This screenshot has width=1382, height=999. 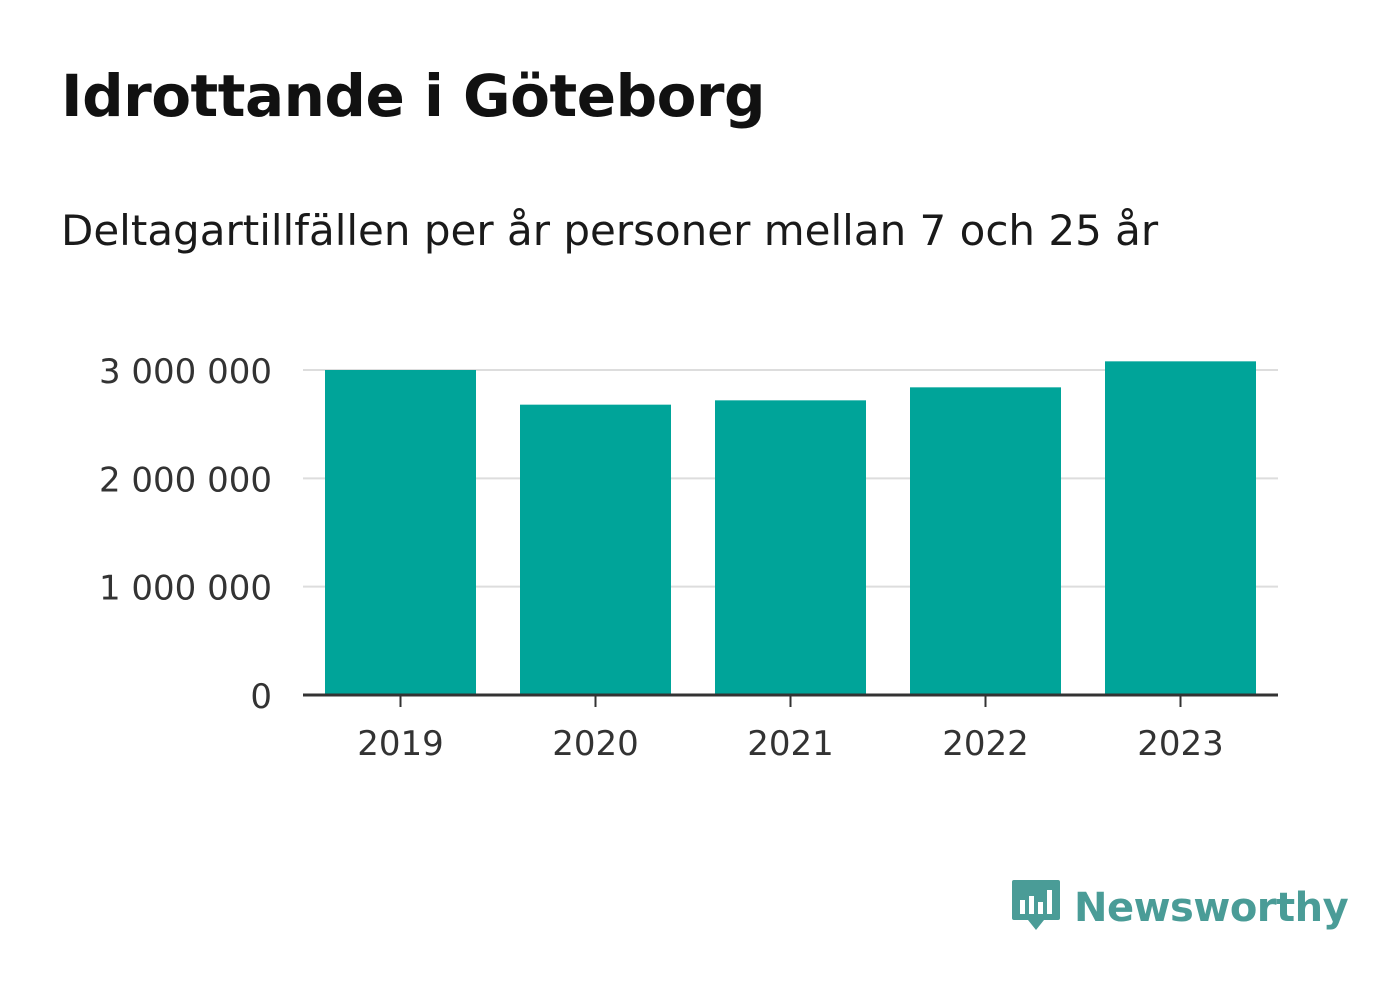 I want to click on x-axis-ticks: 2019 2020 2021 2022 2023, so click(x=790, y=729).